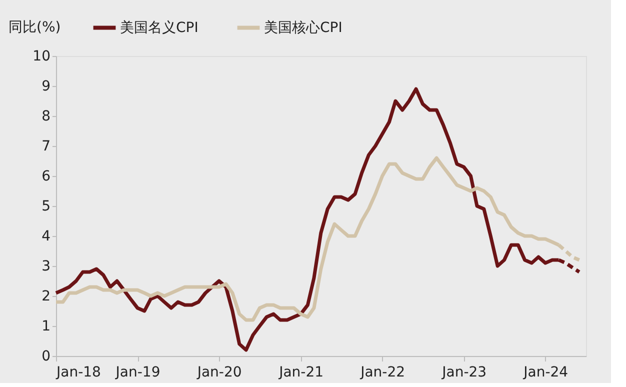  Describe the element at coordinates (219, 372) in the screenshot. I see `x-tick-label: Jan-20` at that location.